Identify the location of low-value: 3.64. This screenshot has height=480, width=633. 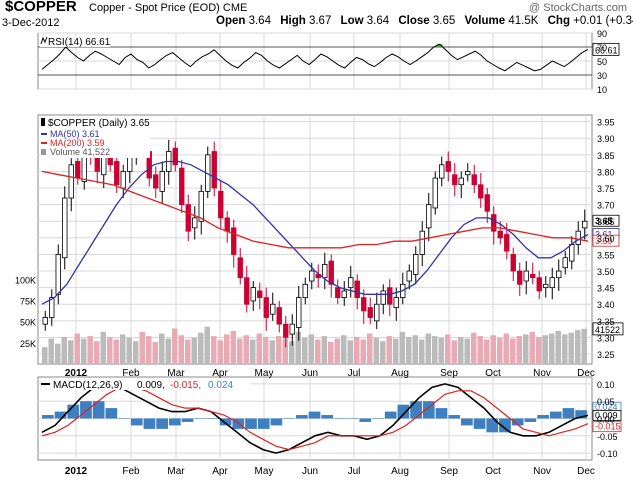
(378, 21).